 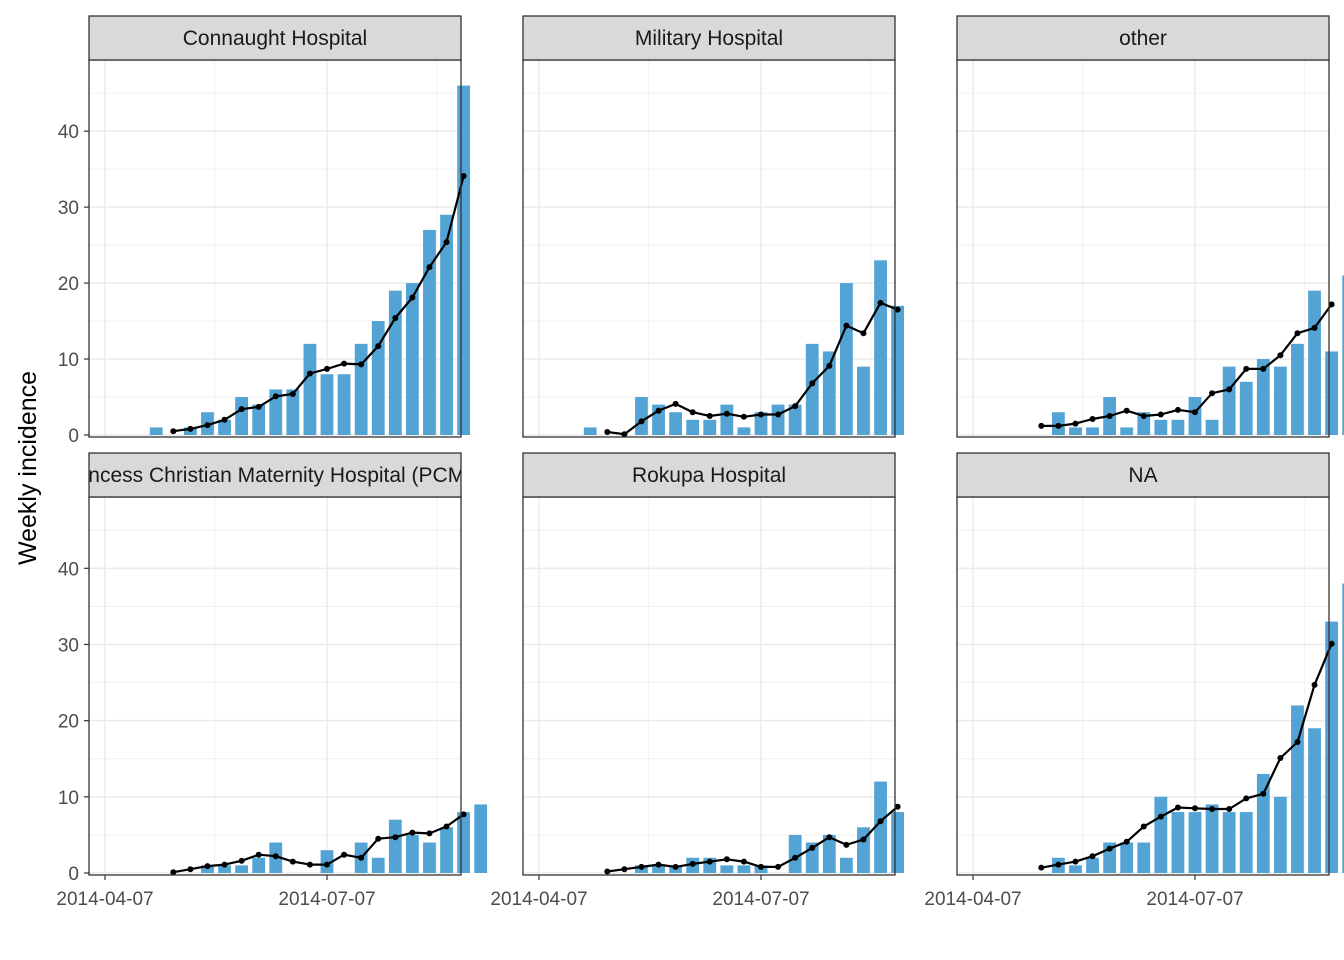 What do you see at coordinates (73, 436) in the screenshot?
I see `y-tick-label: 0` at bounding box center [73, 436].